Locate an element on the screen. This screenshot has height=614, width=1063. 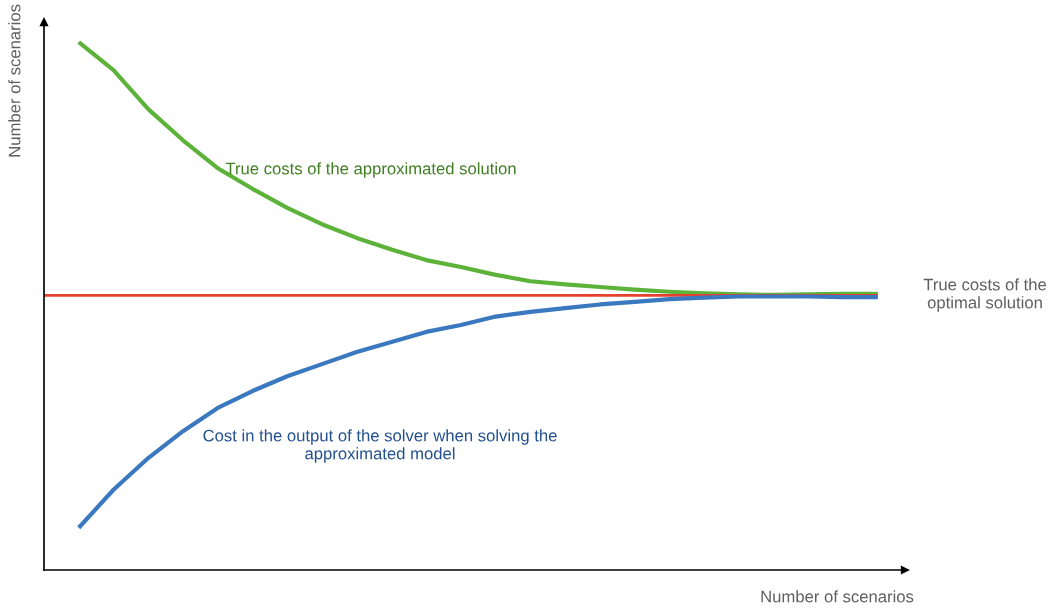
text: True costs of the optimal solution is located at coordinates (985, 295).